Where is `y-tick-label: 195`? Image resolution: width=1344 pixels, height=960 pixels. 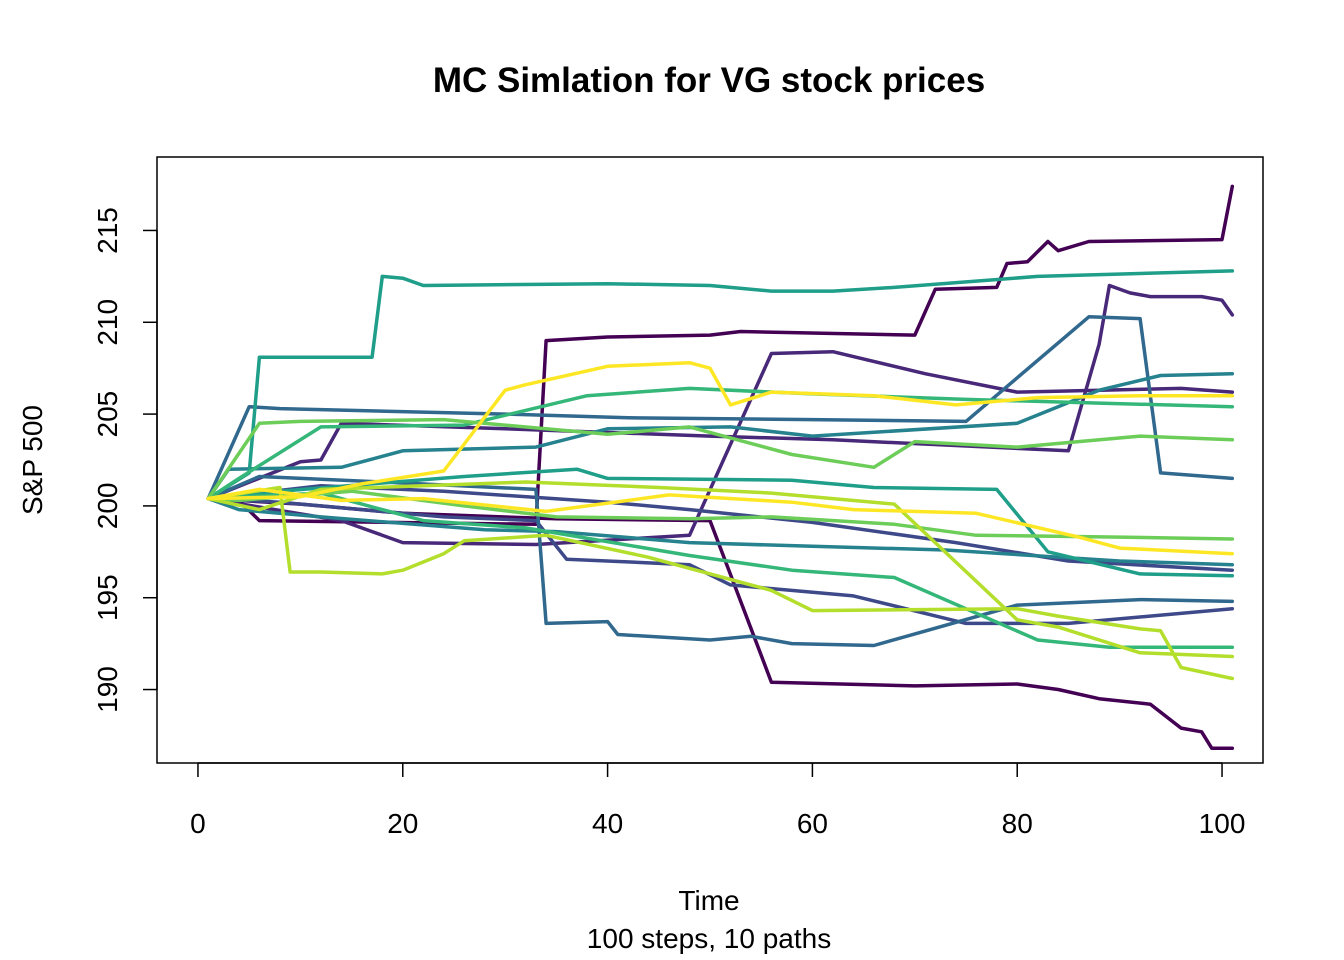
y-tick-label: 195 is located at coordinates (107, 597).